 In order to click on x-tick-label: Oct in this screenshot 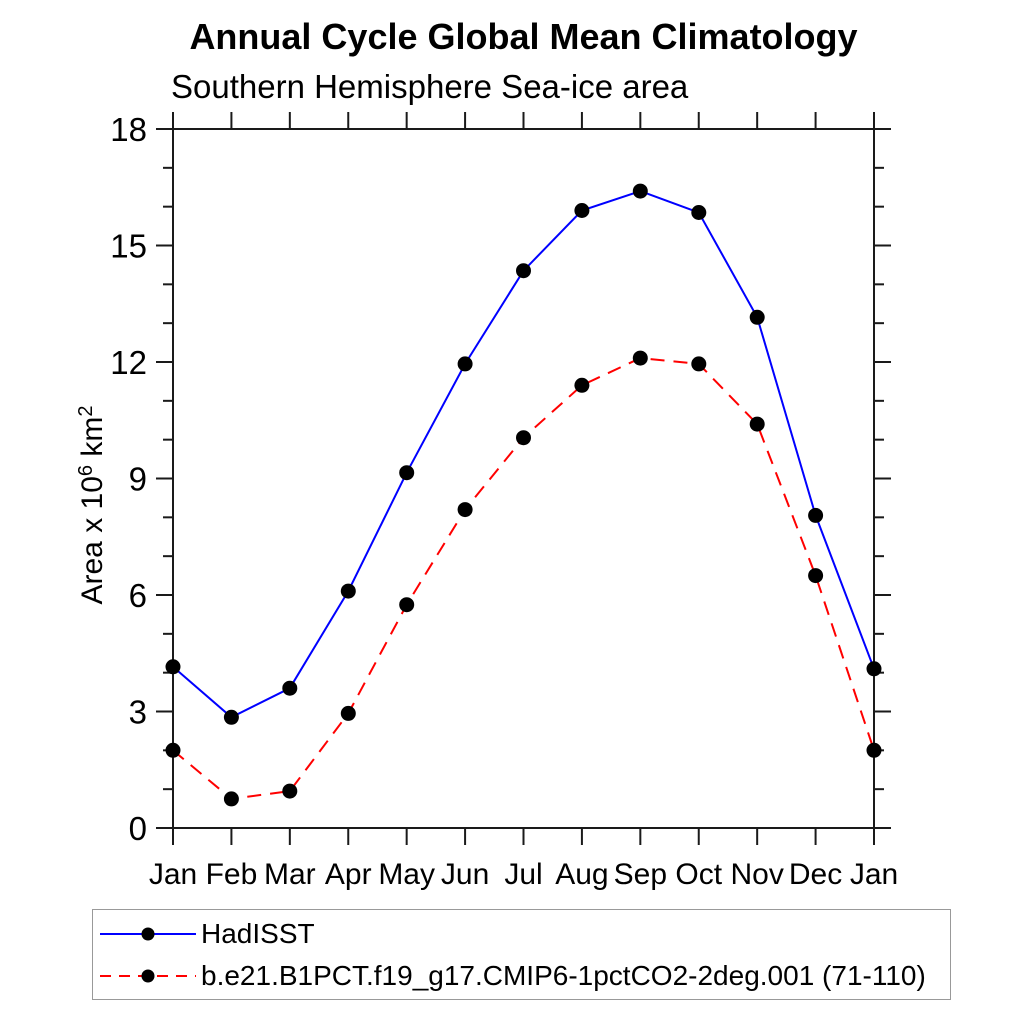, I will do `click(698, 874)`.